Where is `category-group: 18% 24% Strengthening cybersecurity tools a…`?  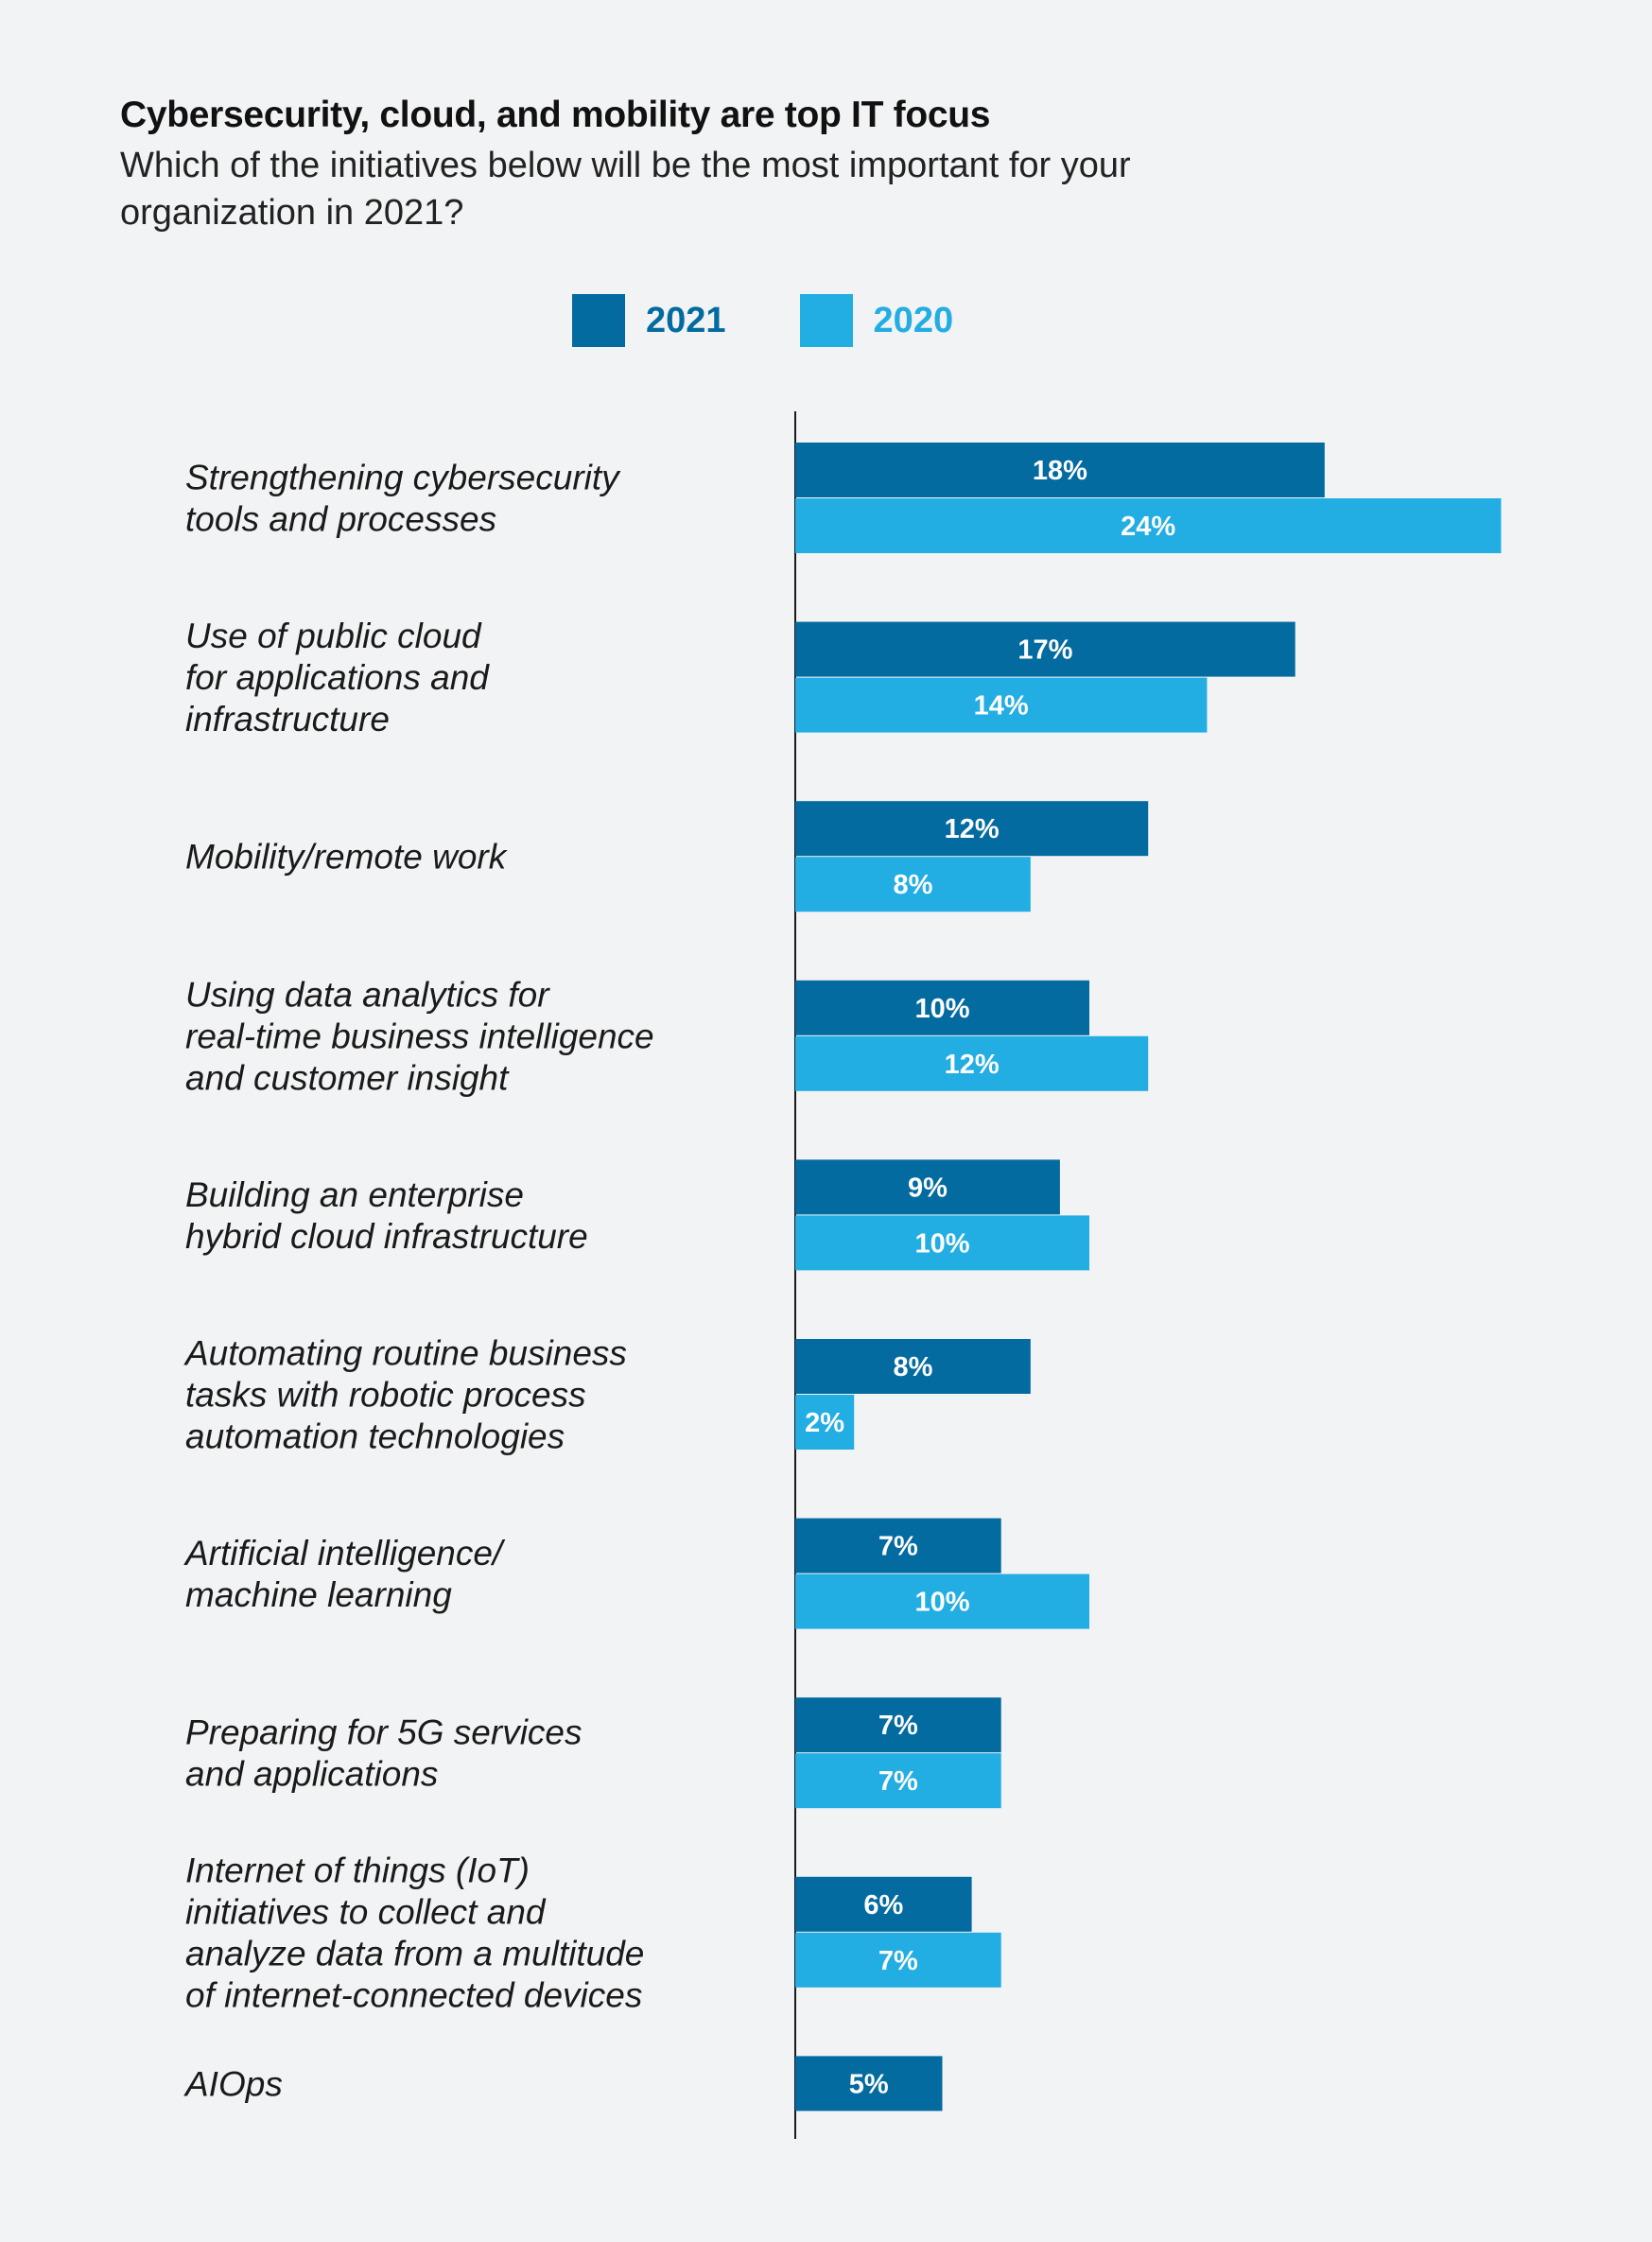 category-group: 18% 24% Strengthening cybersecurity tools a… is located at coordinates (844, 498).